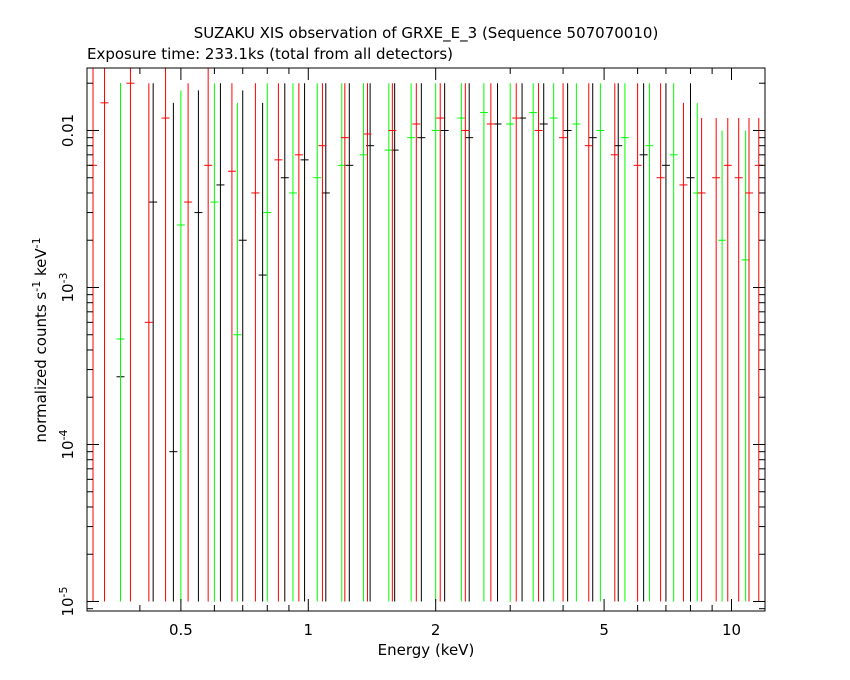 This screenshot has width=850, height=680. Describe the element at coordinates (36, 242) in the screenshot. I see `y-axis-label-exp2: -1` at that location.